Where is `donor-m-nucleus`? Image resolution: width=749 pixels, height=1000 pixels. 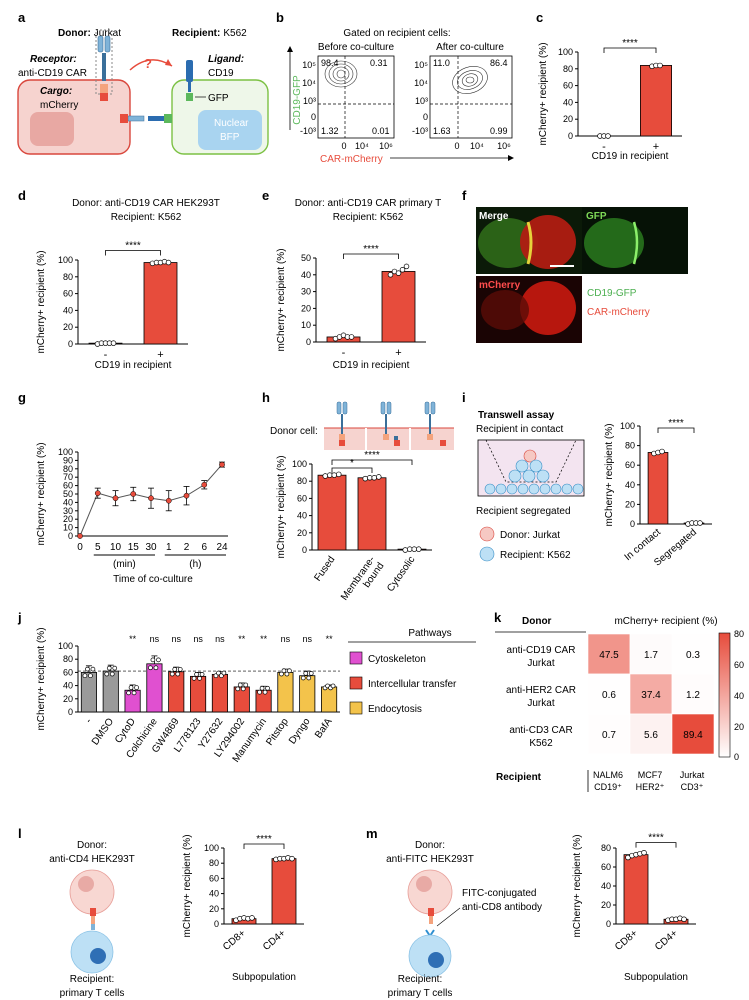 donor-m-nucleus is located at coordinates (424, 884).